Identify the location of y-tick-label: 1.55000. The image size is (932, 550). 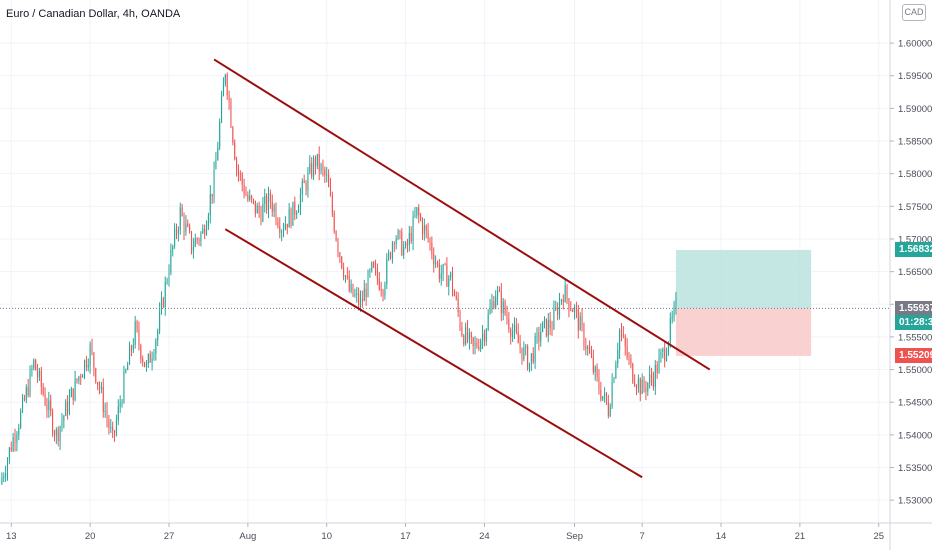
(915, 370).